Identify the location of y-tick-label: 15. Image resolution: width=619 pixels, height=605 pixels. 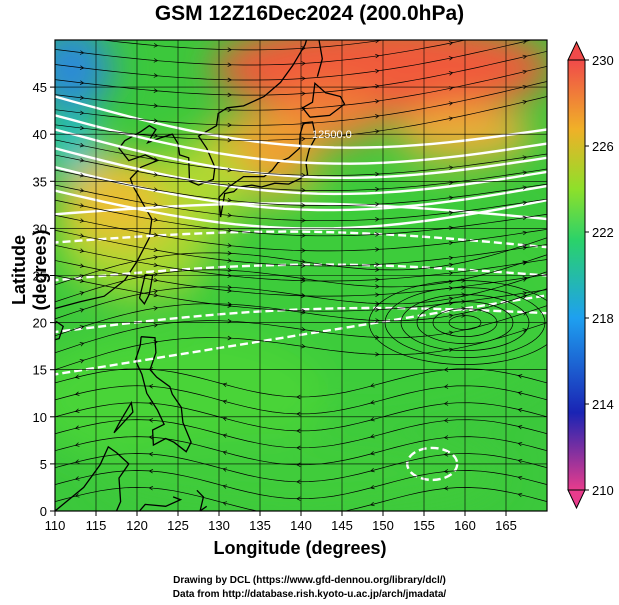
(40, 370).